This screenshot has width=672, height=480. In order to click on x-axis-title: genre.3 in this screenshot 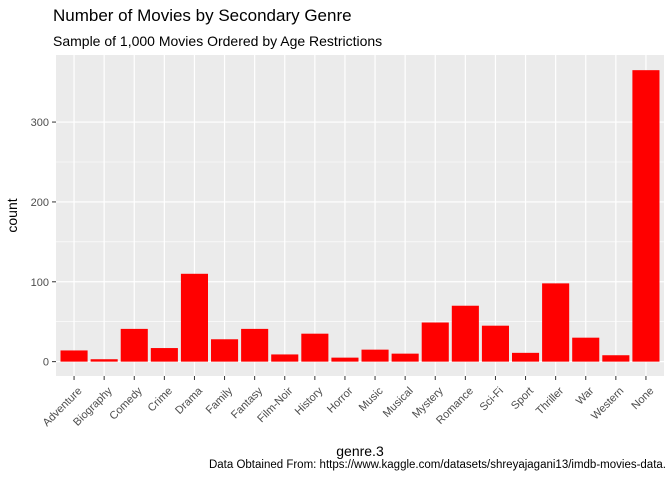, I will do `click(360, 451)`.